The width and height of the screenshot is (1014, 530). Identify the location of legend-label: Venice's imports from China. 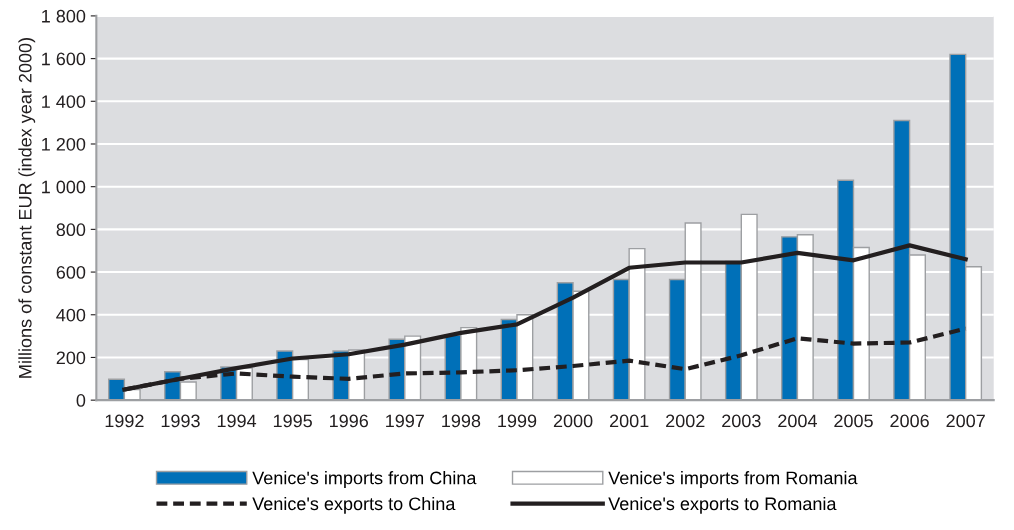
(364, 479).